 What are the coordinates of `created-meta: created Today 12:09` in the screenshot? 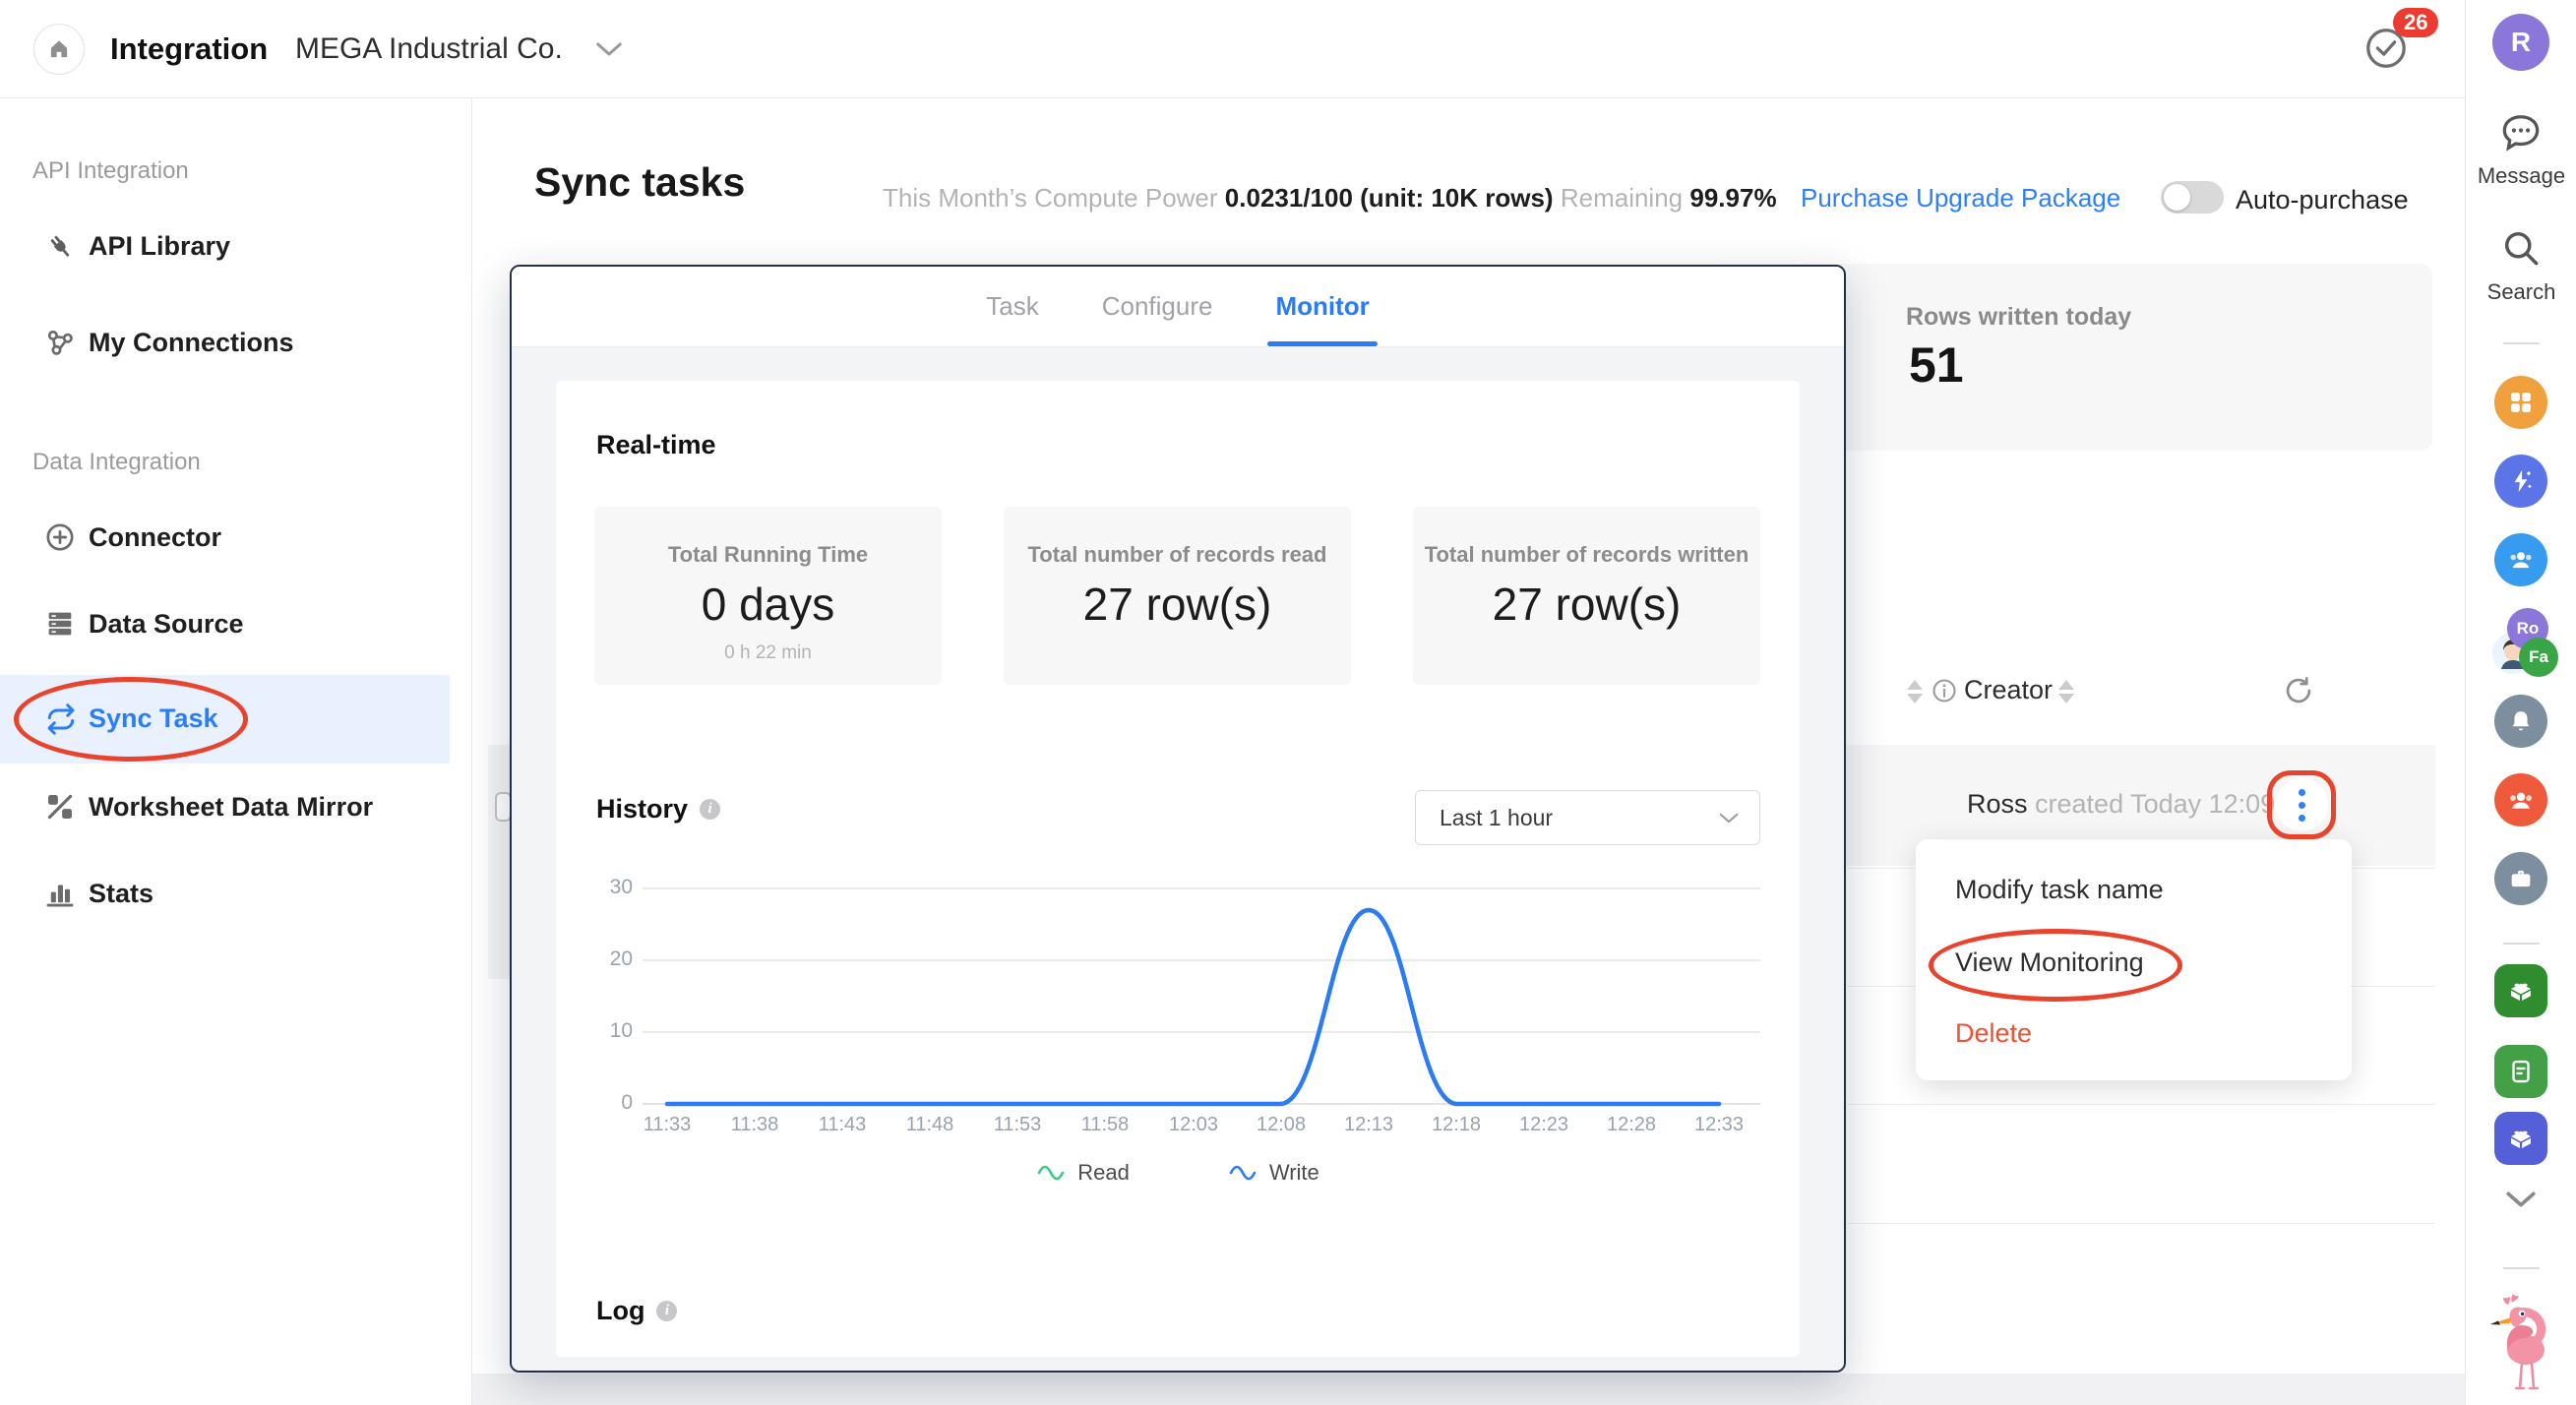 It's located at (2155, 804).